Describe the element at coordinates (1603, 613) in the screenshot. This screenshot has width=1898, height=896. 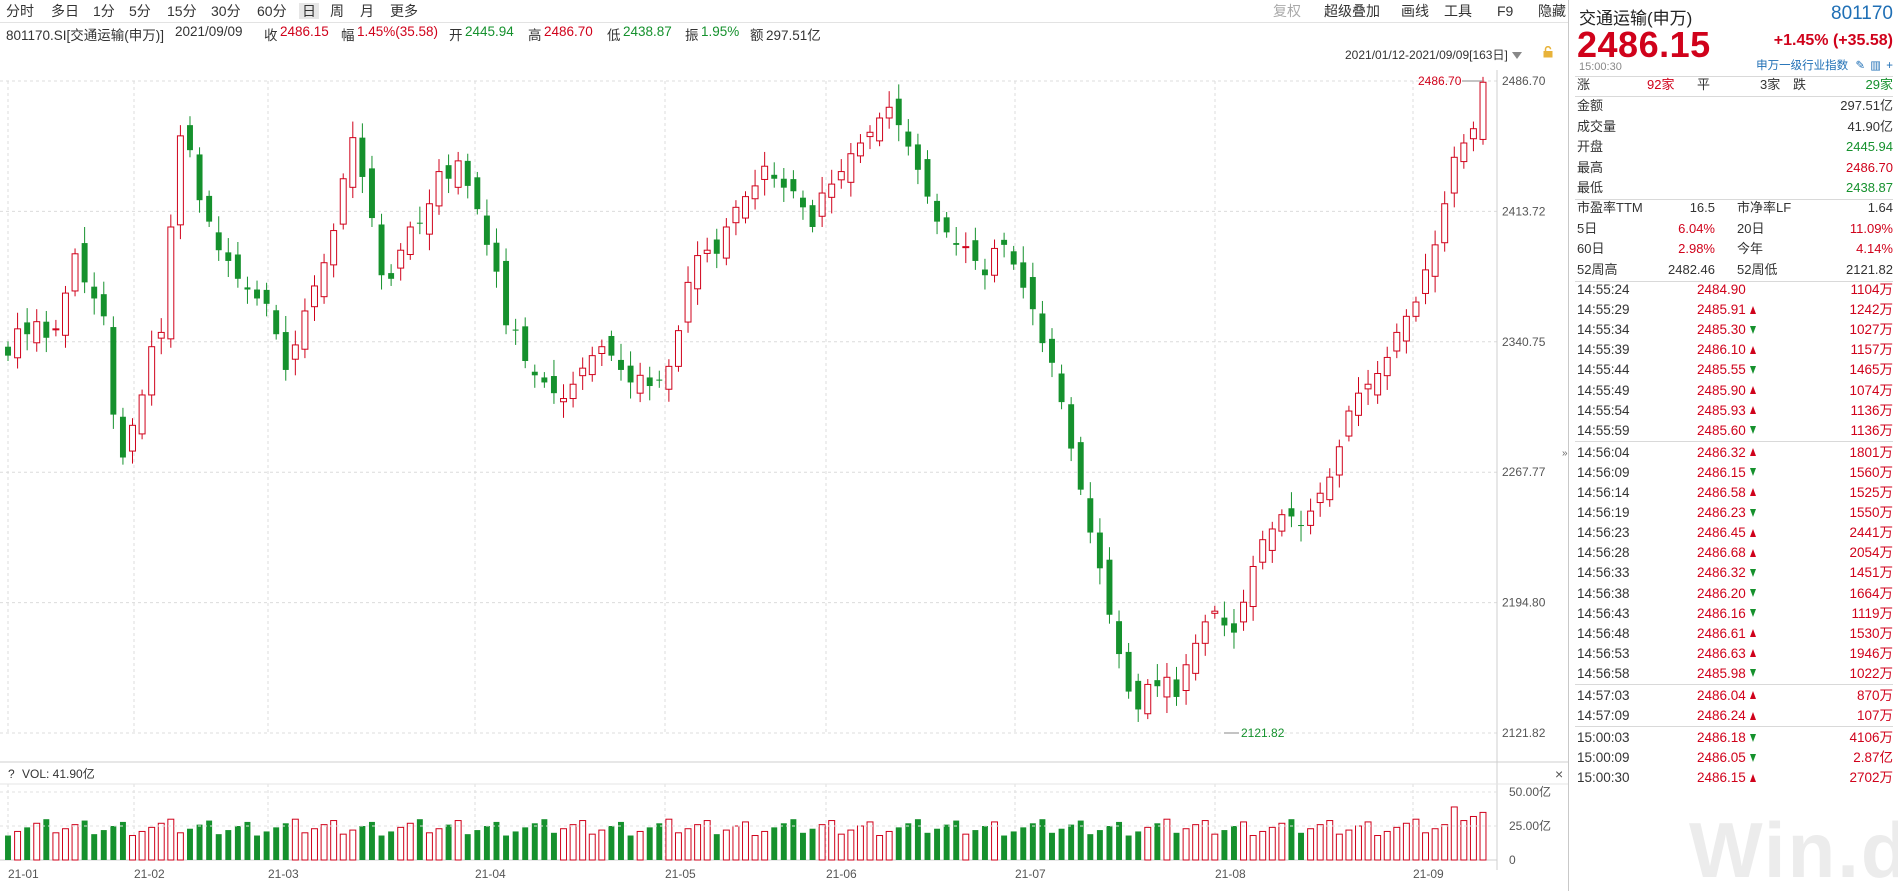
I see `tick-time: 14:56:43` at that location.